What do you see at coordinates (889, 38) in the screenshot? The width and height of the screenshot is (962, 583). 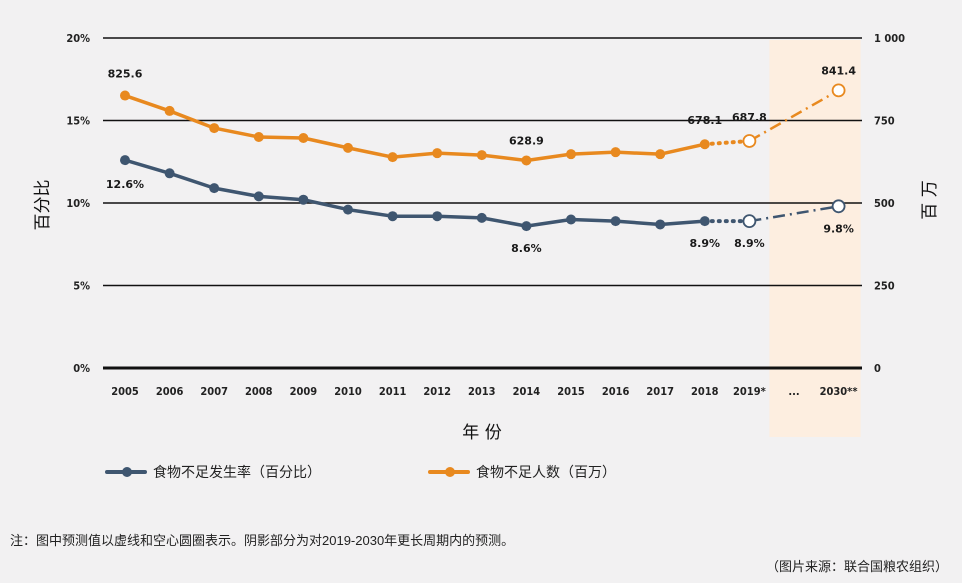 I see `right-tick-label: 1 000` at bounding box center [889, 38].